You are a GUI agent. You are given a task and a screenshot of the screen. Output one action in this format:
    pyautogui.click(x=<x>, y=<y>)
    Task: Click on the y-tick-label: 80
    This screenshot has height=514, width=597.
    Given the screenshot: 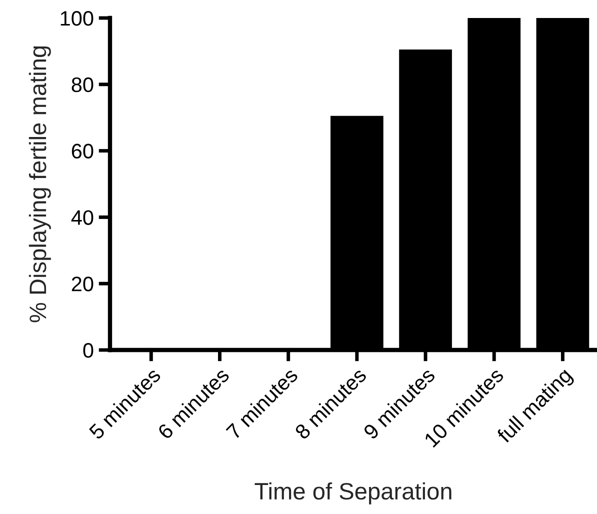 What is the action you would take?
    pyautogui.click(x=83, y=84)
    